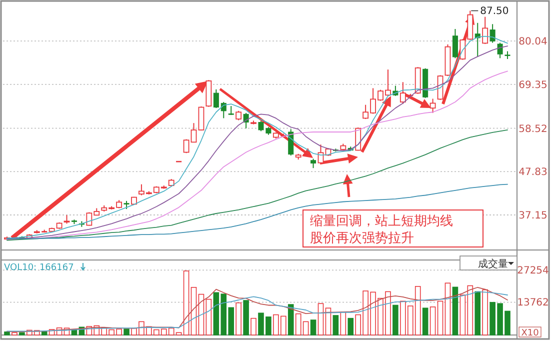  Describe the element at coordinates (533, 216) in the screenshot. I see `y-tick-label: 37.15` at that location.